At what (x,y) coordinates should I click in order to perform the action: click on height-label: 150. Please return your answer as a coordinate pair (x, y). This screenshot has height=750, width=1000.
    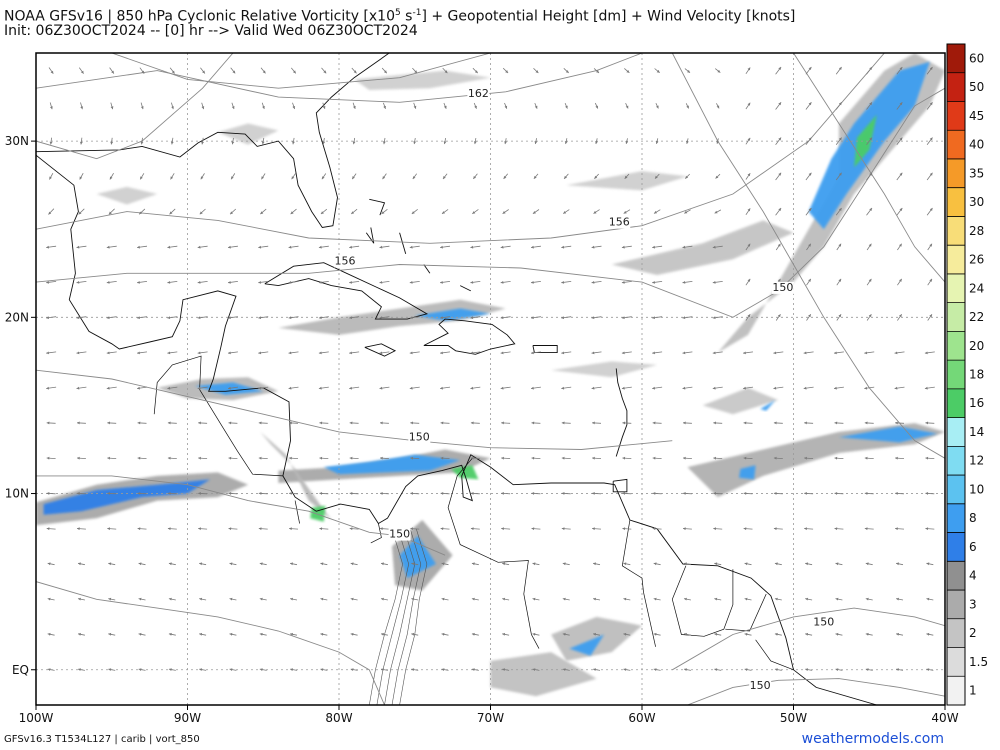
    Looking at the image, I should click on (823, 622).